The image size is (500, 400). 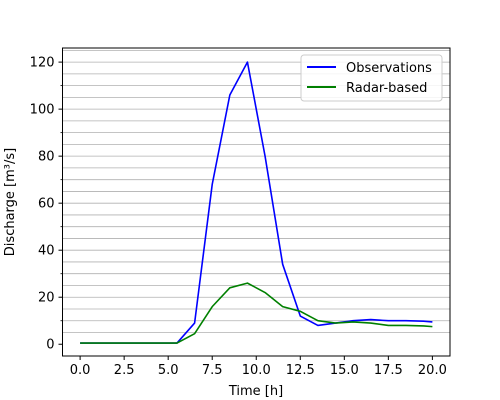 I want to click on y-tick-label: 120, so click(x=42, y=63).